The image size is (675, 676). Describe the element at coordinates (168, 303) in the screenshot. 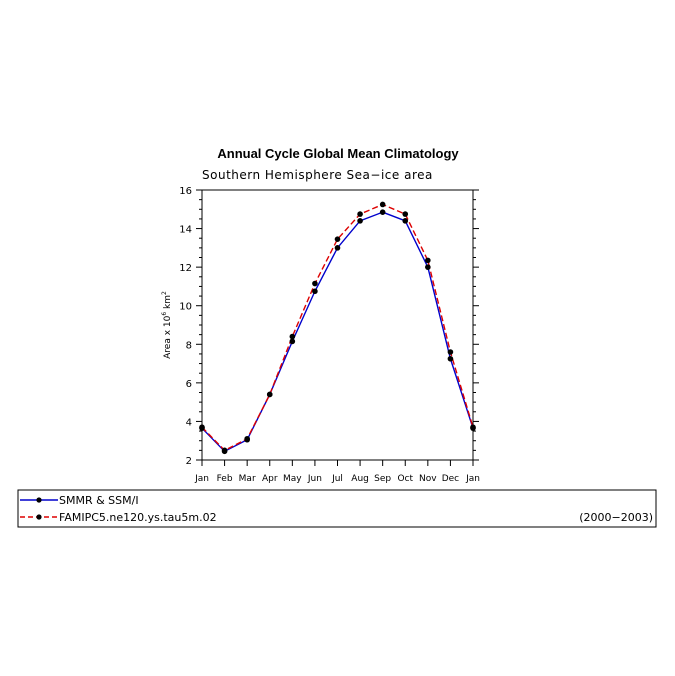

I see `y-axis-label-unit: km` at that location.